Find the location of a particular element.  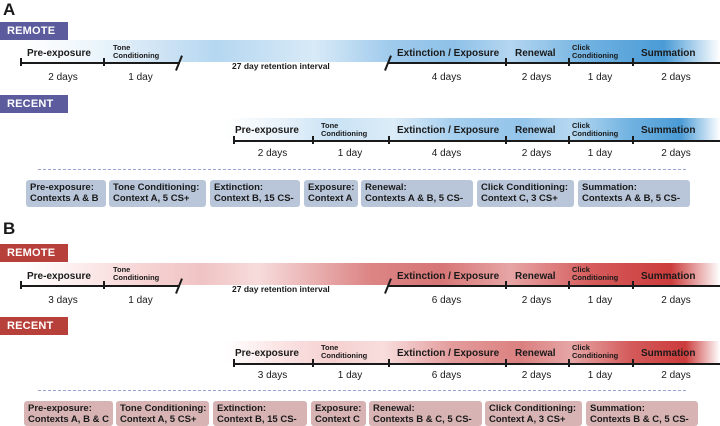

protocol-box: Renewal: Contexts B & C, 5 CS- is located at coordinates (425, 413).